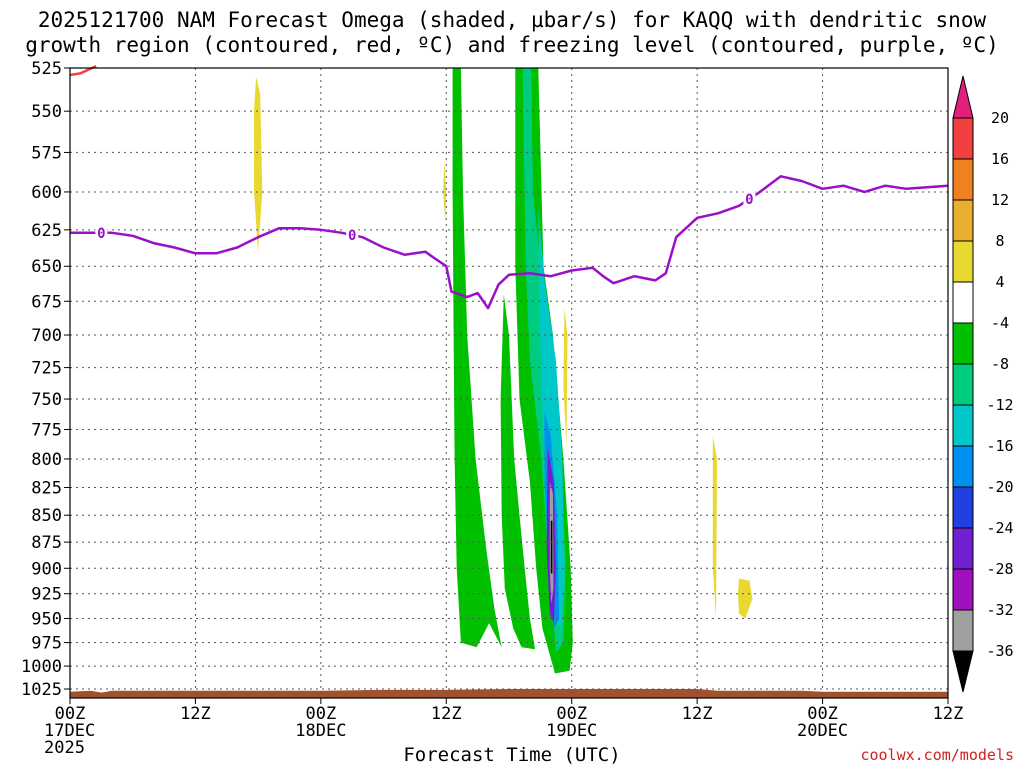  I want to click on y-tick-label-15: 900, so click(46, 569).